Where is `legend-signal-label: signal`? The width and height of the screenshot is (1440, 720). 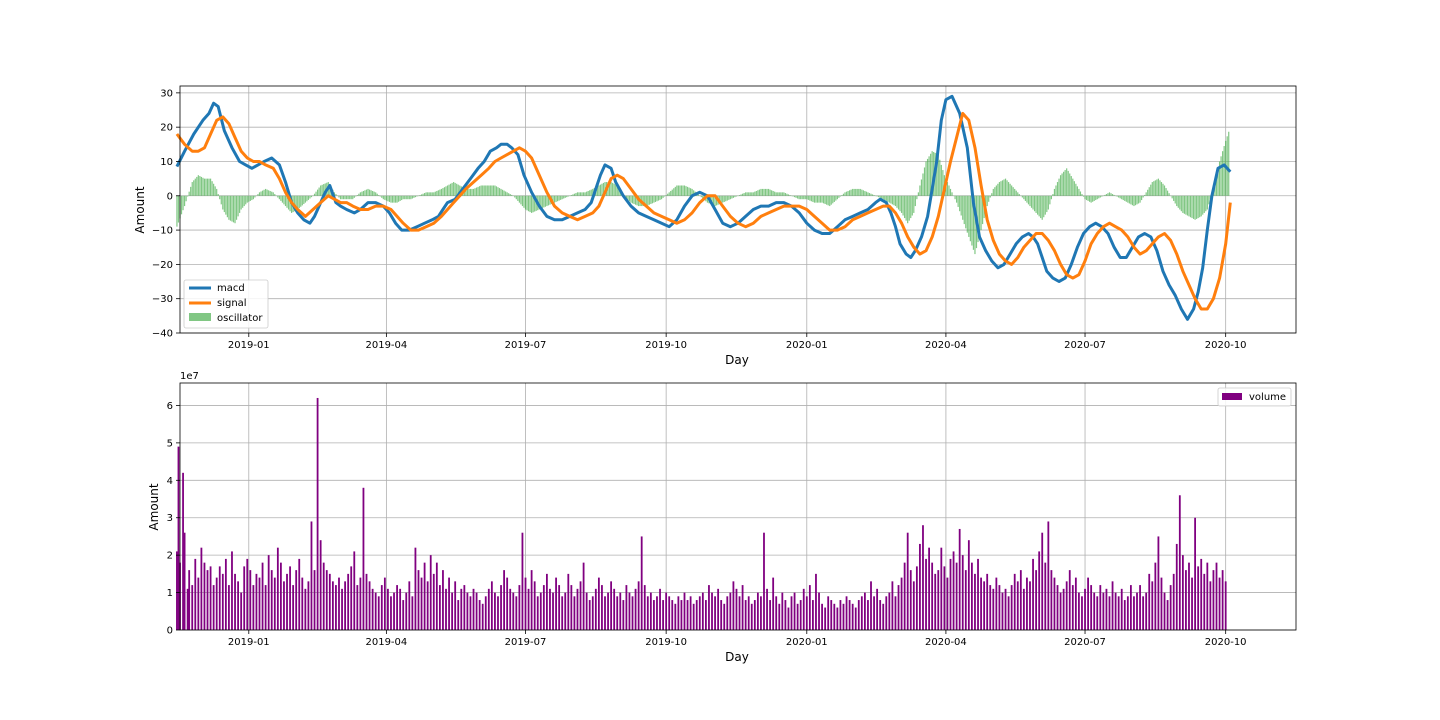 legend-signal-label: signal is located at coordinates (232, 303).